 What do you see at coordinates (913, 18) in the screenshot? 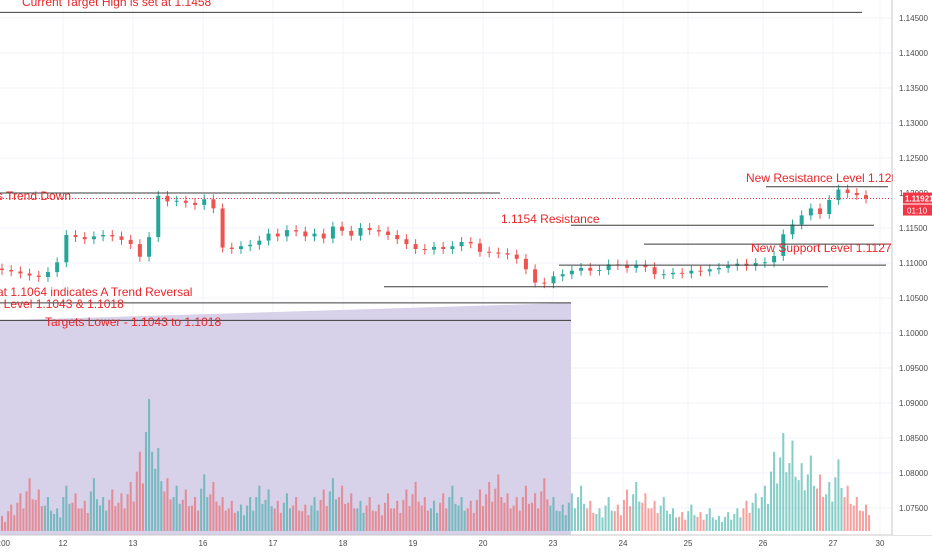
I see `price-tick-label: 1.14500` at bounding box center [913, 18].